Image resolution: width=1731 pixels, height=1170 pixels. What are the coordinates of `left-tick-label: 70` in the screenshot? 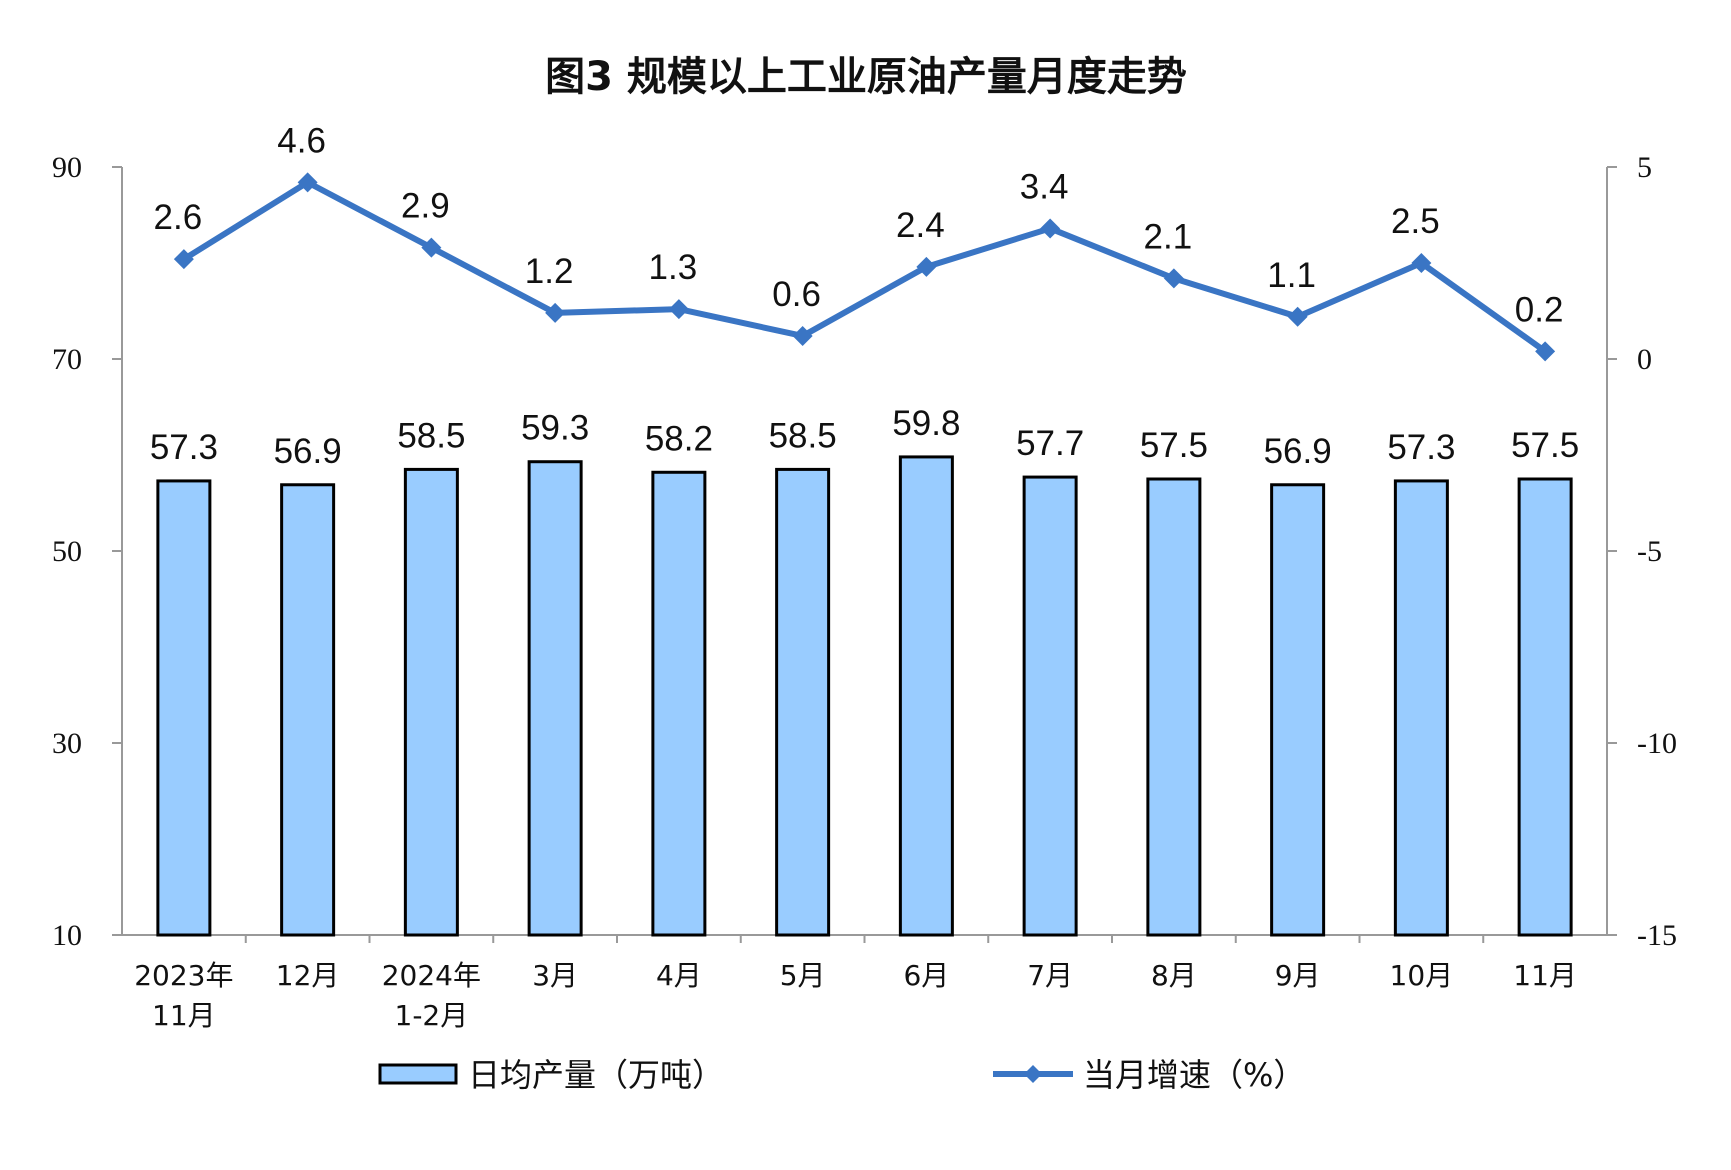 It's located at (67, 359).